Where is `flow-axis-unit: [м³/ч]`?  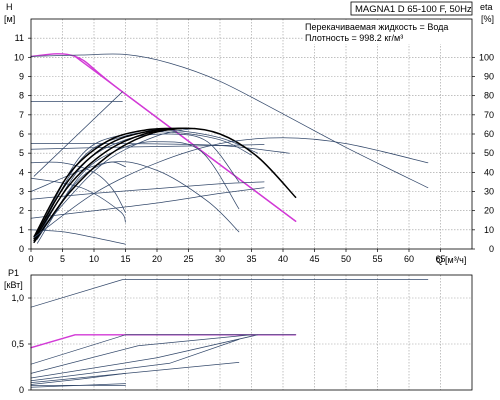 flow-axis-unit: [м³/ч] is located at coordinates (455, 260).